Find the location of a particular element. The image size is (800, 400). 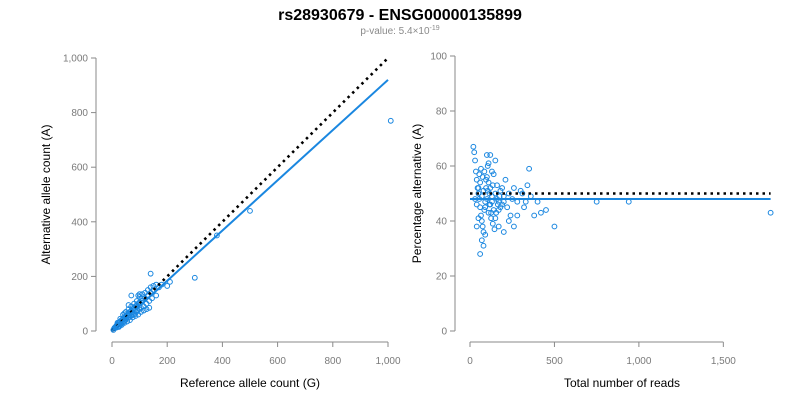

chart-title: rs28930679 - ENSG00000135899 is located at coordinates (400, 15).